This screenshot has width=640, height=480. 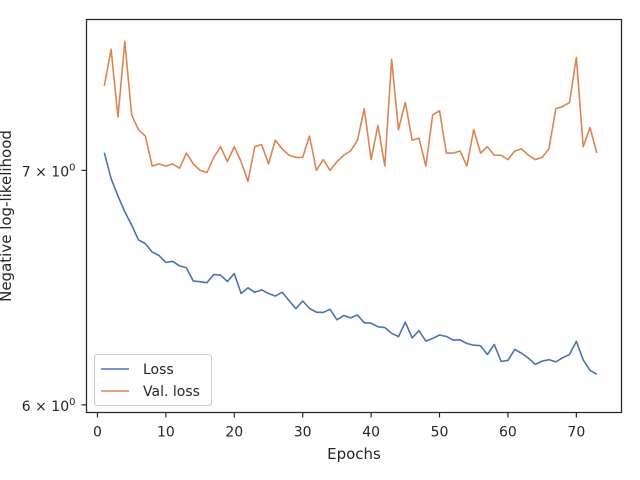 I want to click on legend: Loss Val. loss, so click(x=153, y=380).